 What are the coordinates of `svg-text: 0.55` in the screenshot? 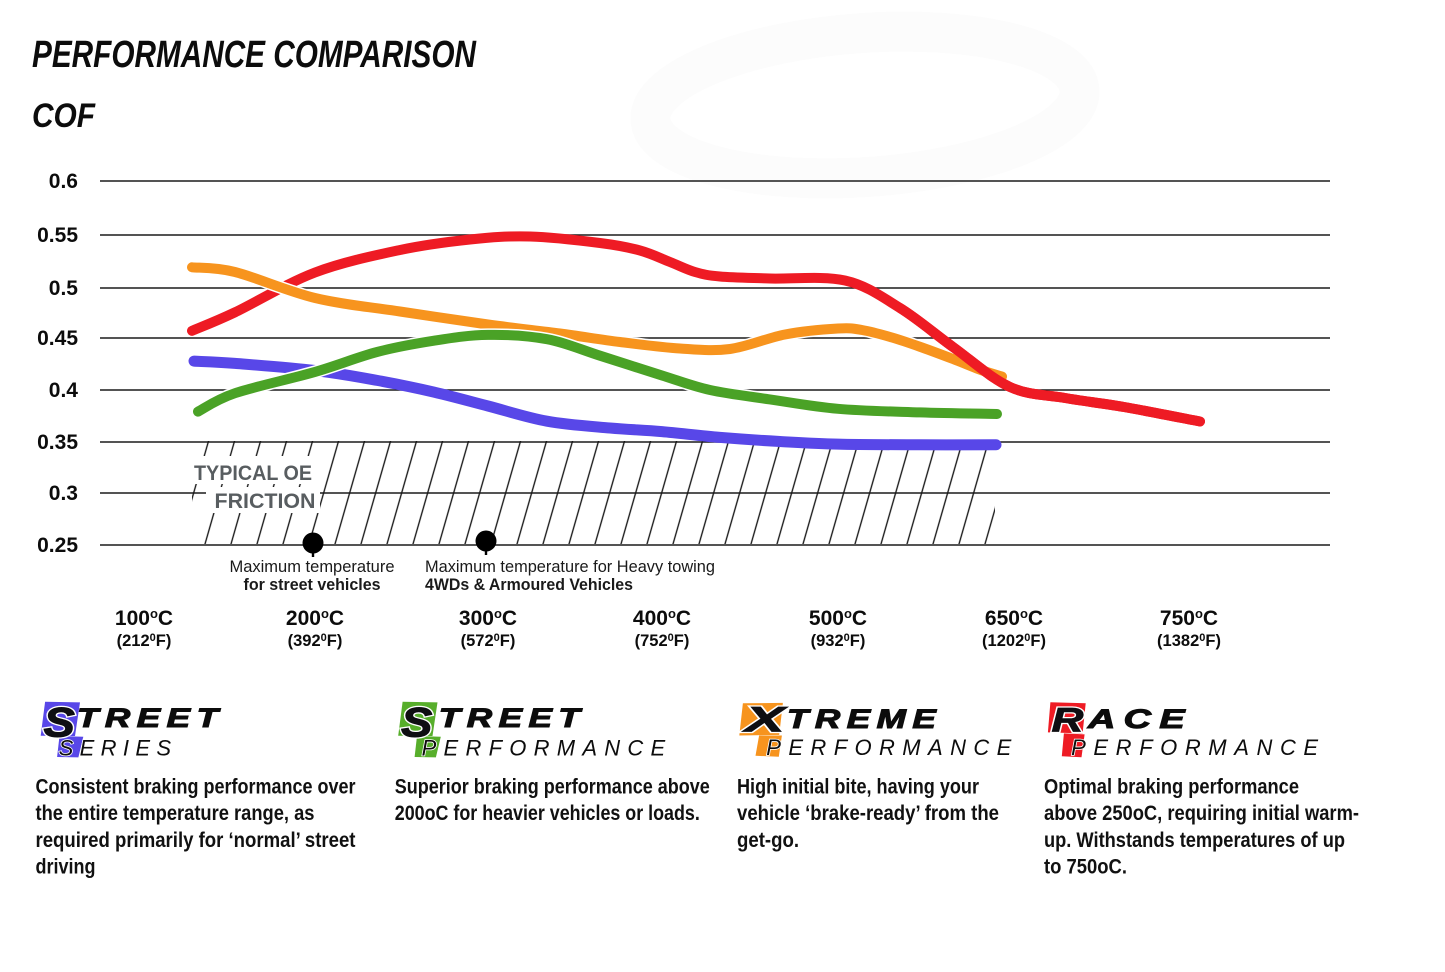 It's located at (57, 235).